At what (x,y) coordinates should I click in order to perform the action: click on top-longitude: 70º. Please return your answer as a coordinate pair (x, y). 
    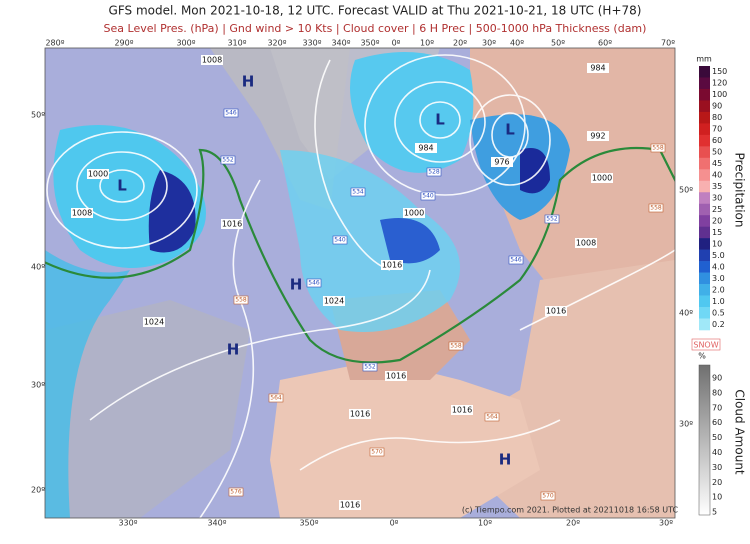
    Looking at the image, I should click on (668, 43).